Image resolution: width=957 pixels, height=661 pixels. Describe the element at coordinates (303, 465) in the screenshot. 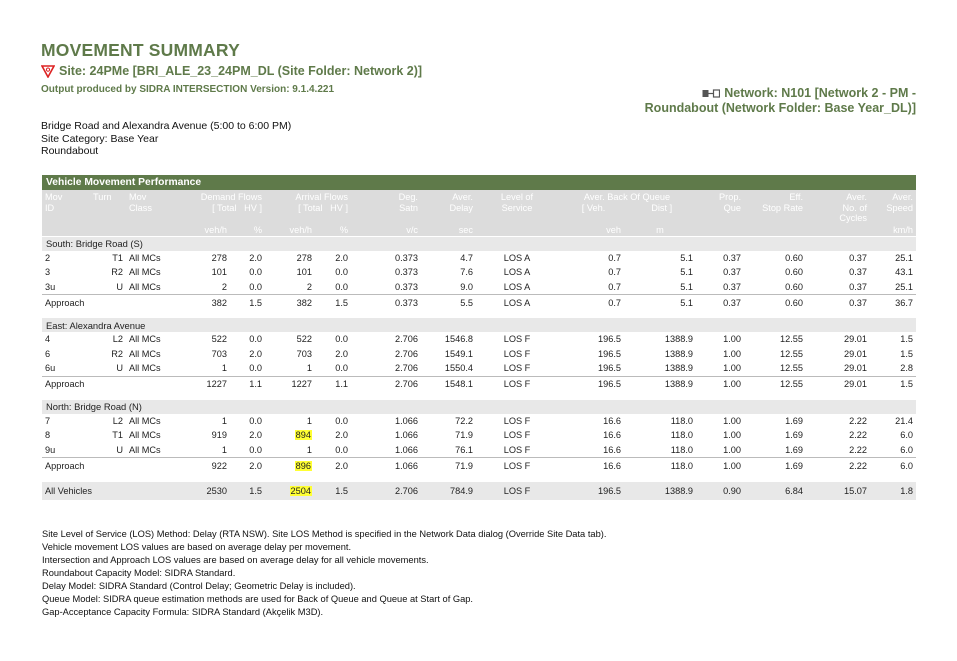

I see `highlighted-value: 896` at that location.